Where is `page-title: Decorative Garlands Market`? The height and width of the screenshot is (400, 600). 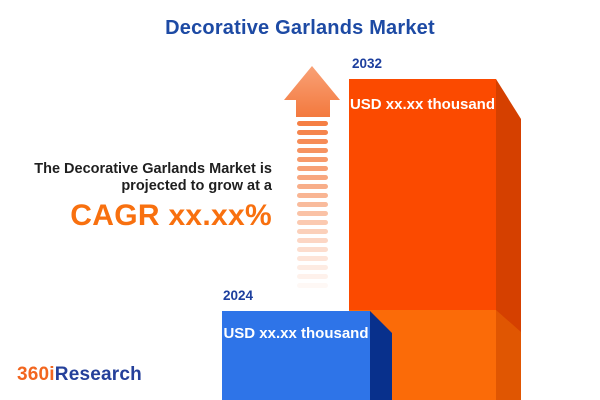
page-title: Decorative Garlands Market is located at coordinates (300, 28).